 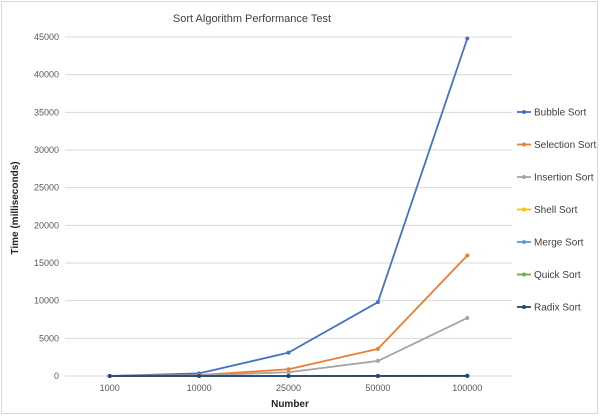 I want to click on legend-item: Merge Sort, so click(x=550, y=243).